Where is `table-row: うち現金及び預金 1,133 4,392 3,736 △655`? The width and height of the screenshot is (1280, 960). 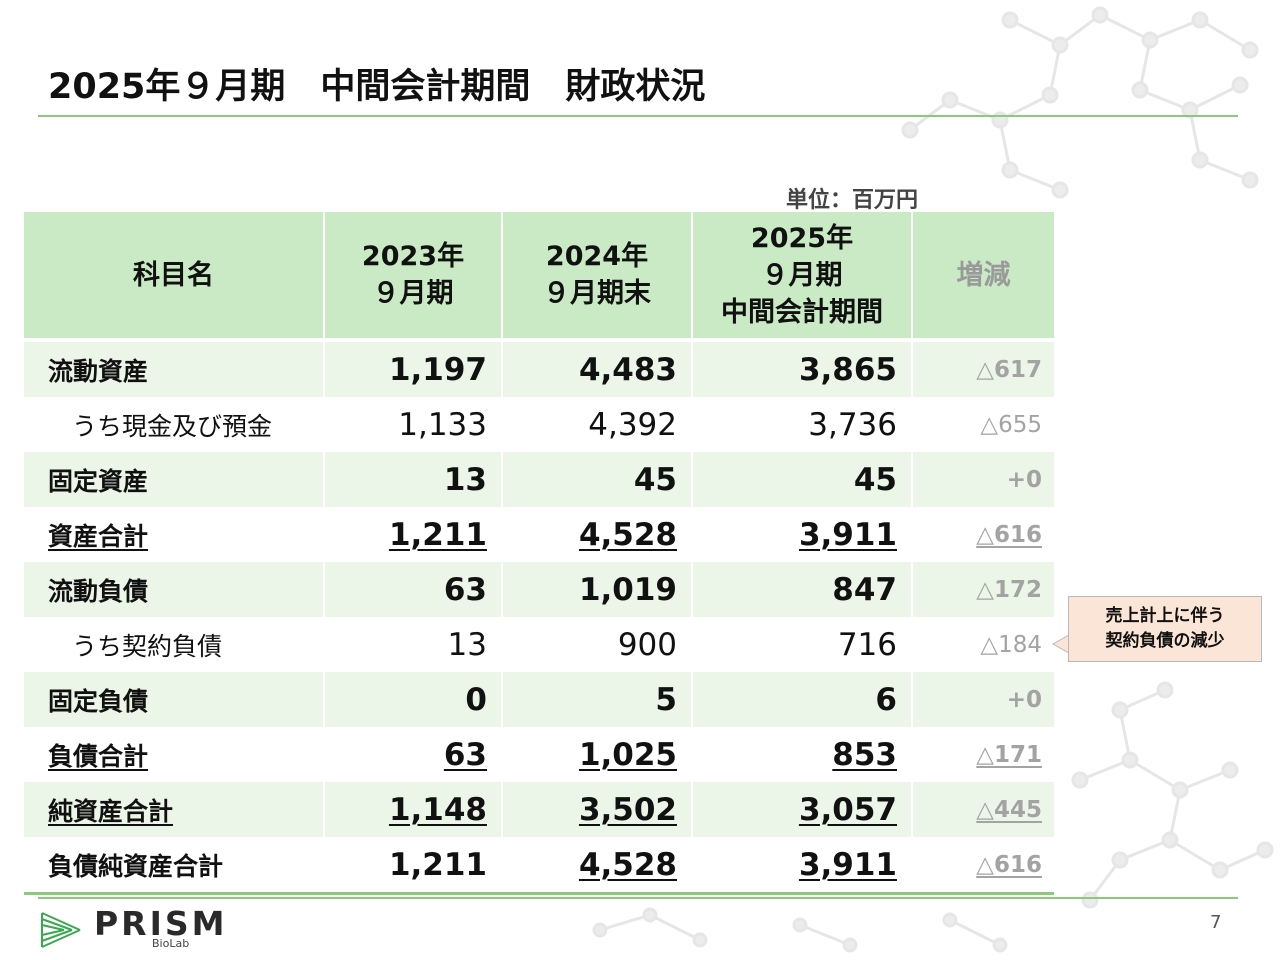
table-row: うち現金及び預金 1,133 4,392 3,736 △655 is located at coordinates (539, 424).